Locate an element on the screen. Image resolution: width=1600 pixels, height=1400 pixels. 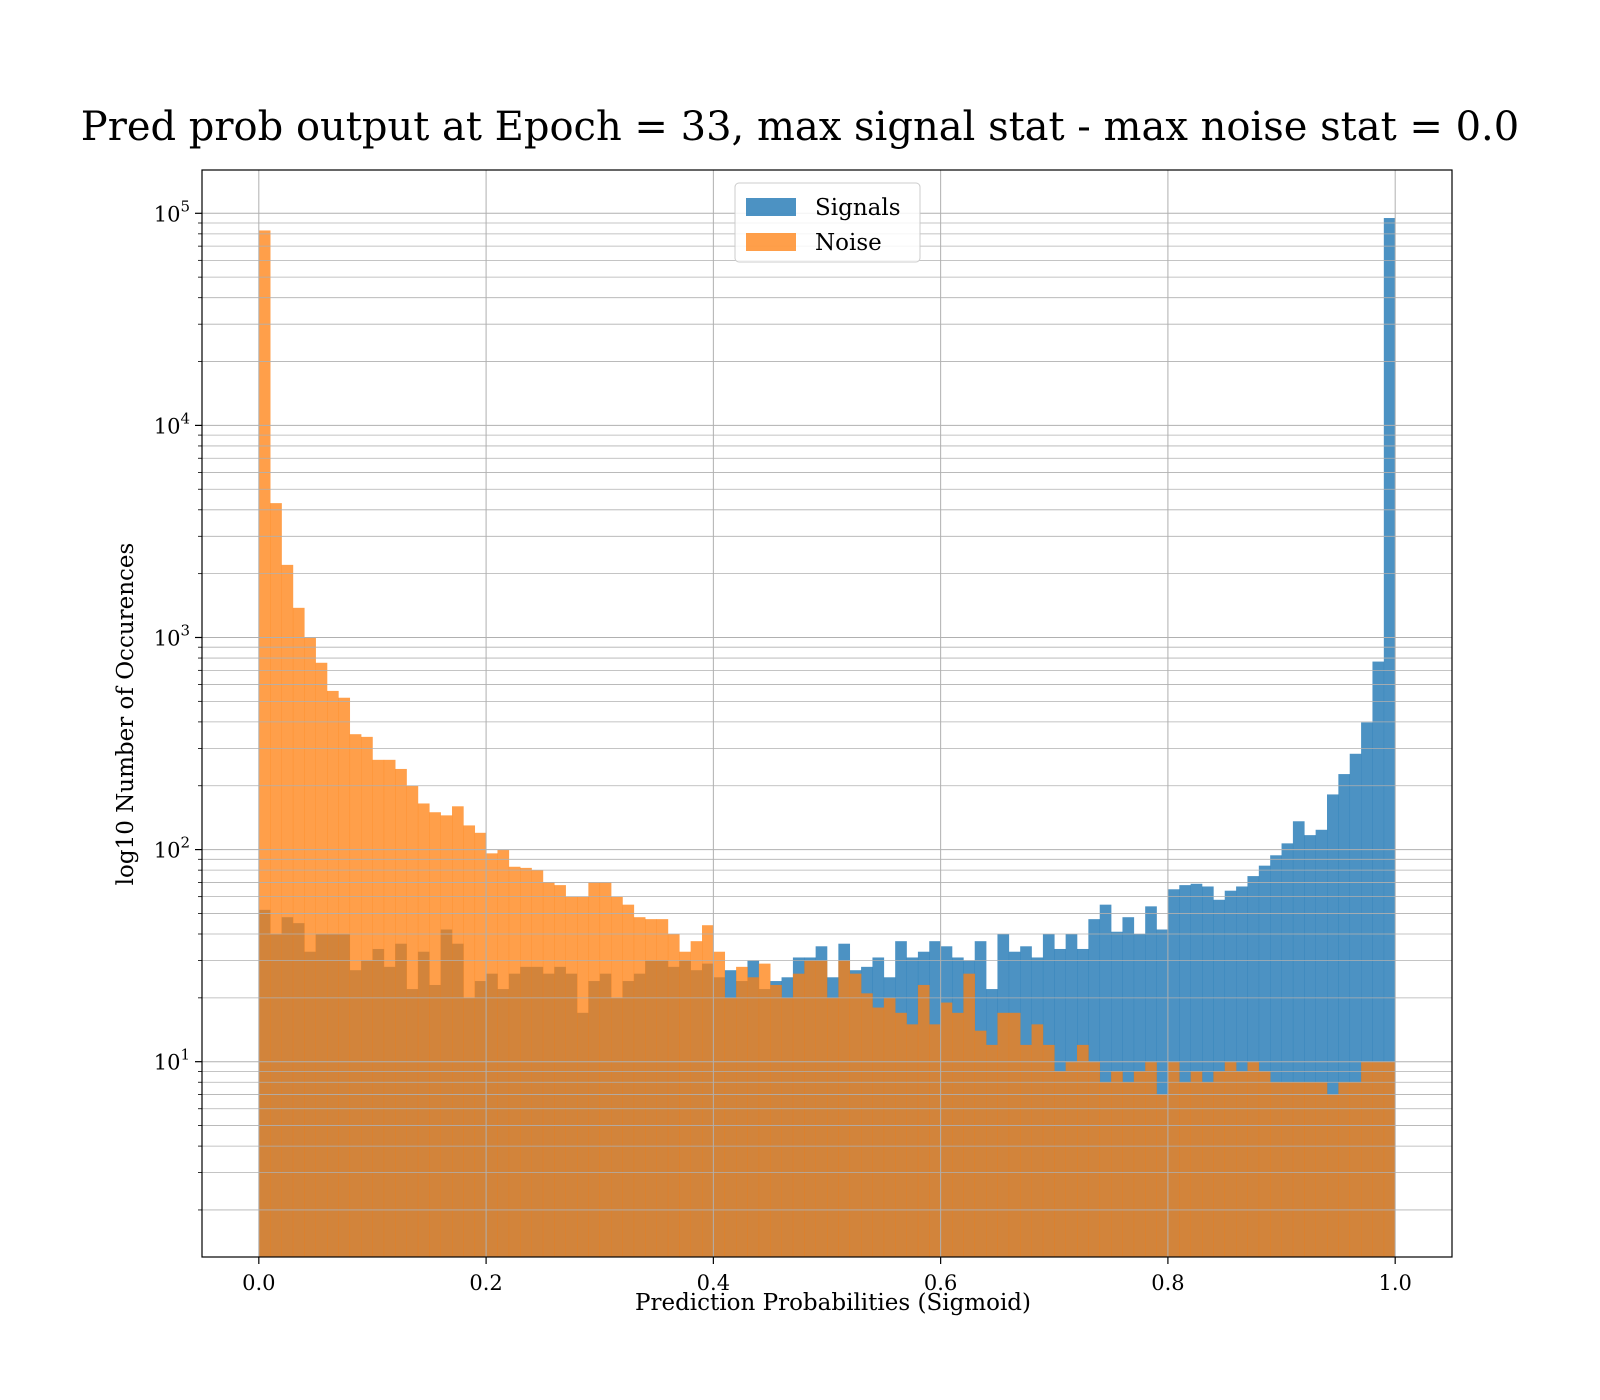
x-axis-label: Prediction Probabilities (Sigmoid) is located at coordinates (833, 1303).